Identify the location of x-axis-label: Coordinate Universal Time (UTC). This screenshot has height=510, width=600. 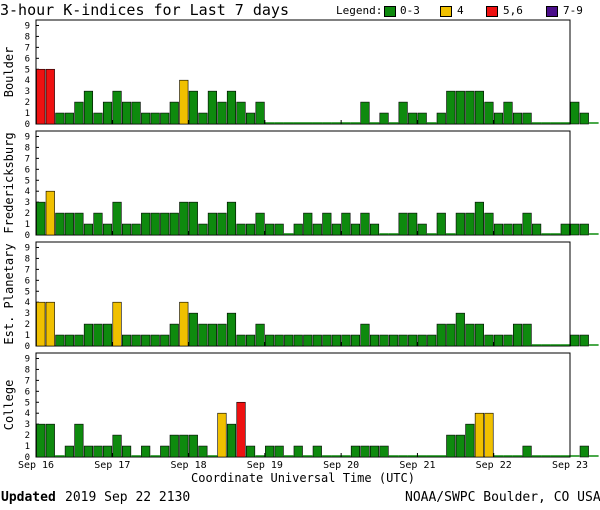
(303, 478).